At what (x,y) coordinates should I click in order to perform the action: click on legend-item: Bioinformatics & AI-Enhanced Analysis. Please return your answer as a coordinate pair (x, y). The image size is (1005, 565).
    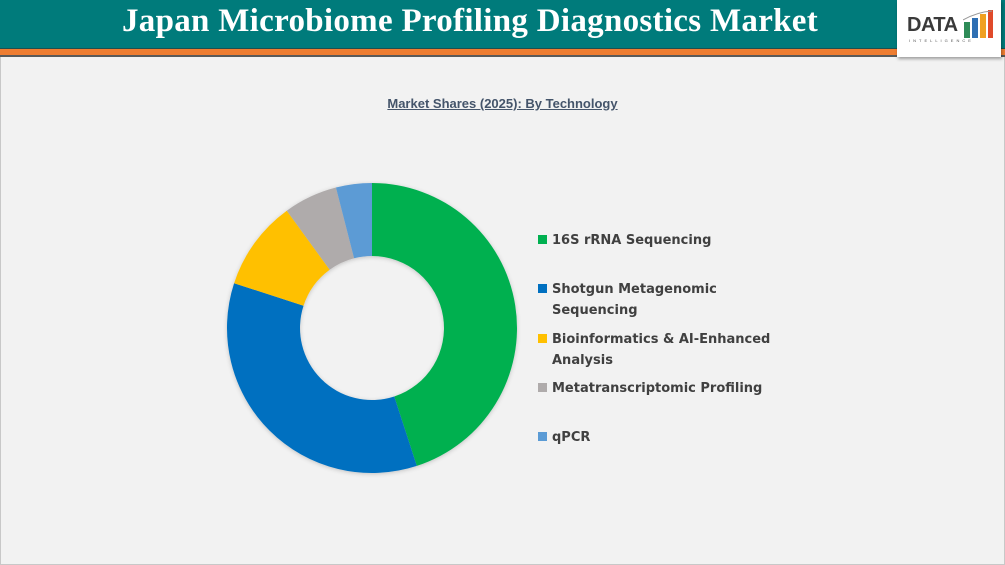
    Looking at the image, I should click on (655, 350).